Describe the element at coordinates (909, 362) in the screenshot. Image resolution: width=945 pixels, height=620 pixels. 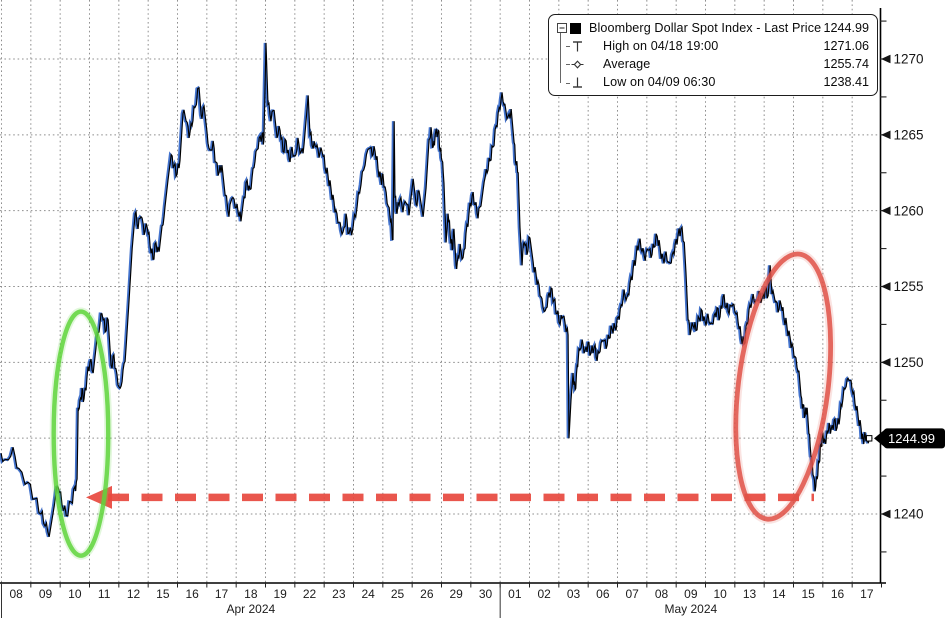
I see `y-tick-label: 1250` at that location.